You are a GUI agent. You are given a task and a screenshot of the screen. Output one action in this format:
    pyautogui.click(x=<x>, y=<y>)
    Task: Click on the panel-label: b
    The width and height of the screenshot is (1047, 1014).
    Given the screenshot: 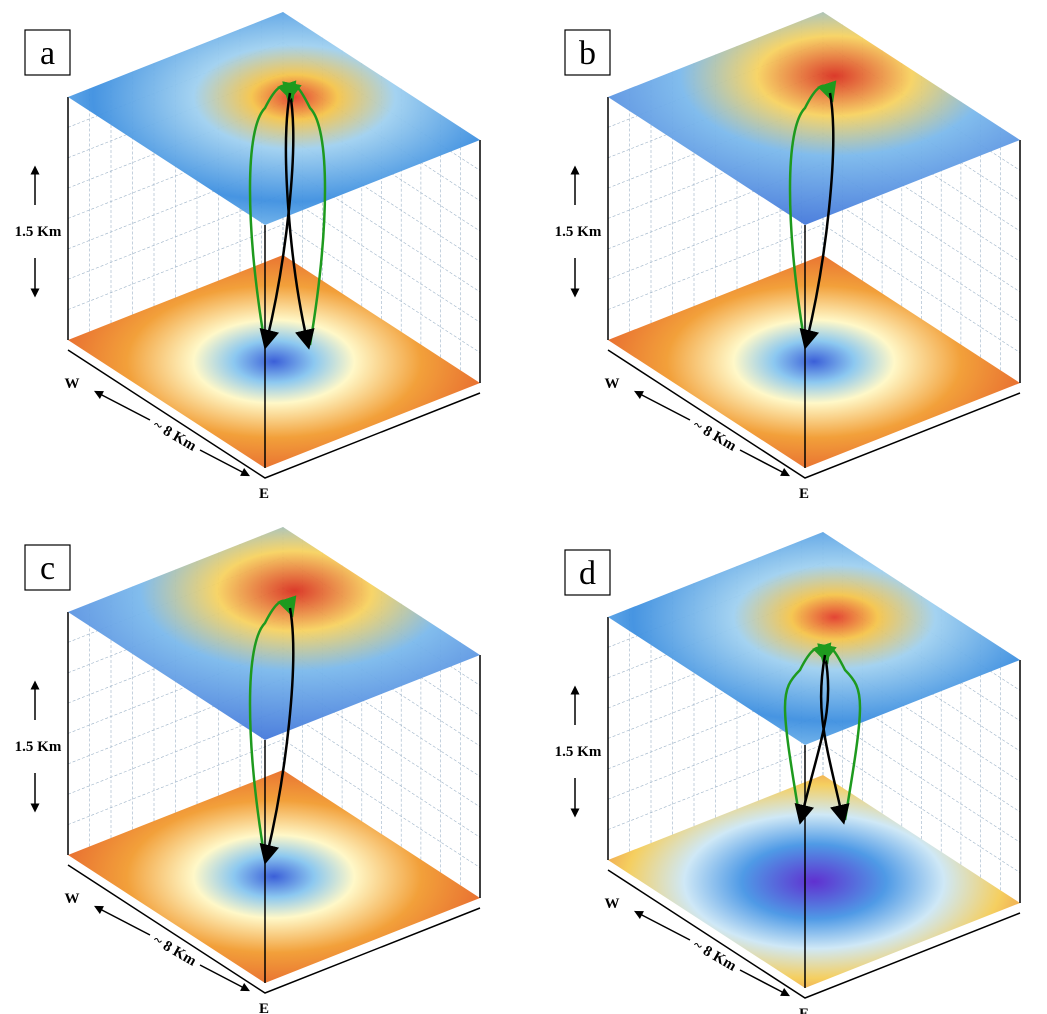 What is the action you would take?
    pyautogui.click(x=587, y=53)
    